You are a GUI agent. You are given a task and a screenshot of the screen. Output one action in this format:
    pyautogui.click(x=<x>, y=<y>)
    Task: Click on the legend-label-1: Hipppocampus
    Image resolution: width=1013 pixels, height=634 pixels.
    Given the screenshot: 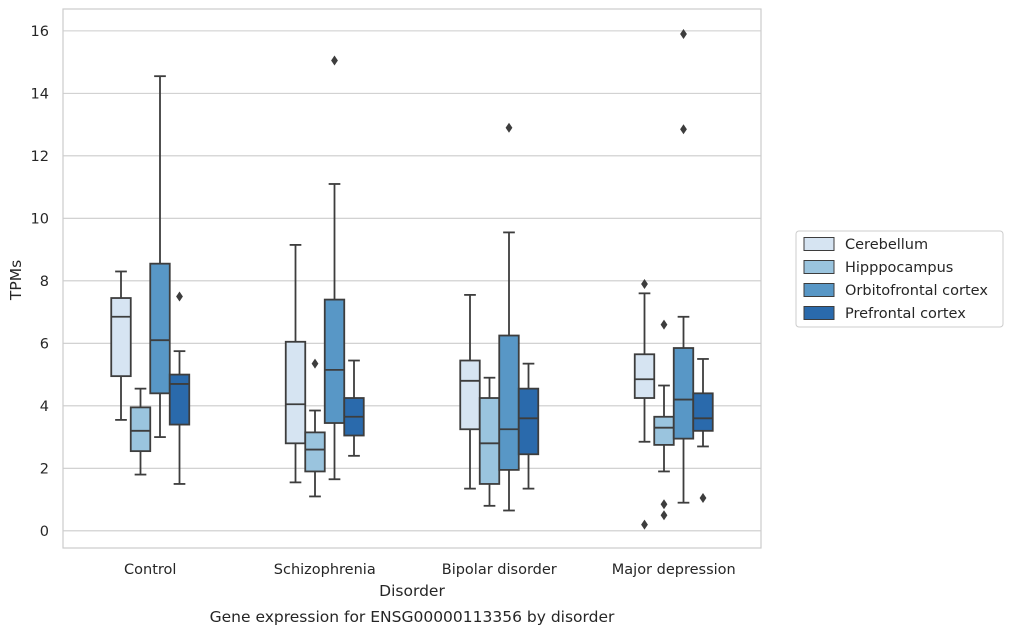 What is the action you would take?
    pyautogui.click(x=899, y=268)
    